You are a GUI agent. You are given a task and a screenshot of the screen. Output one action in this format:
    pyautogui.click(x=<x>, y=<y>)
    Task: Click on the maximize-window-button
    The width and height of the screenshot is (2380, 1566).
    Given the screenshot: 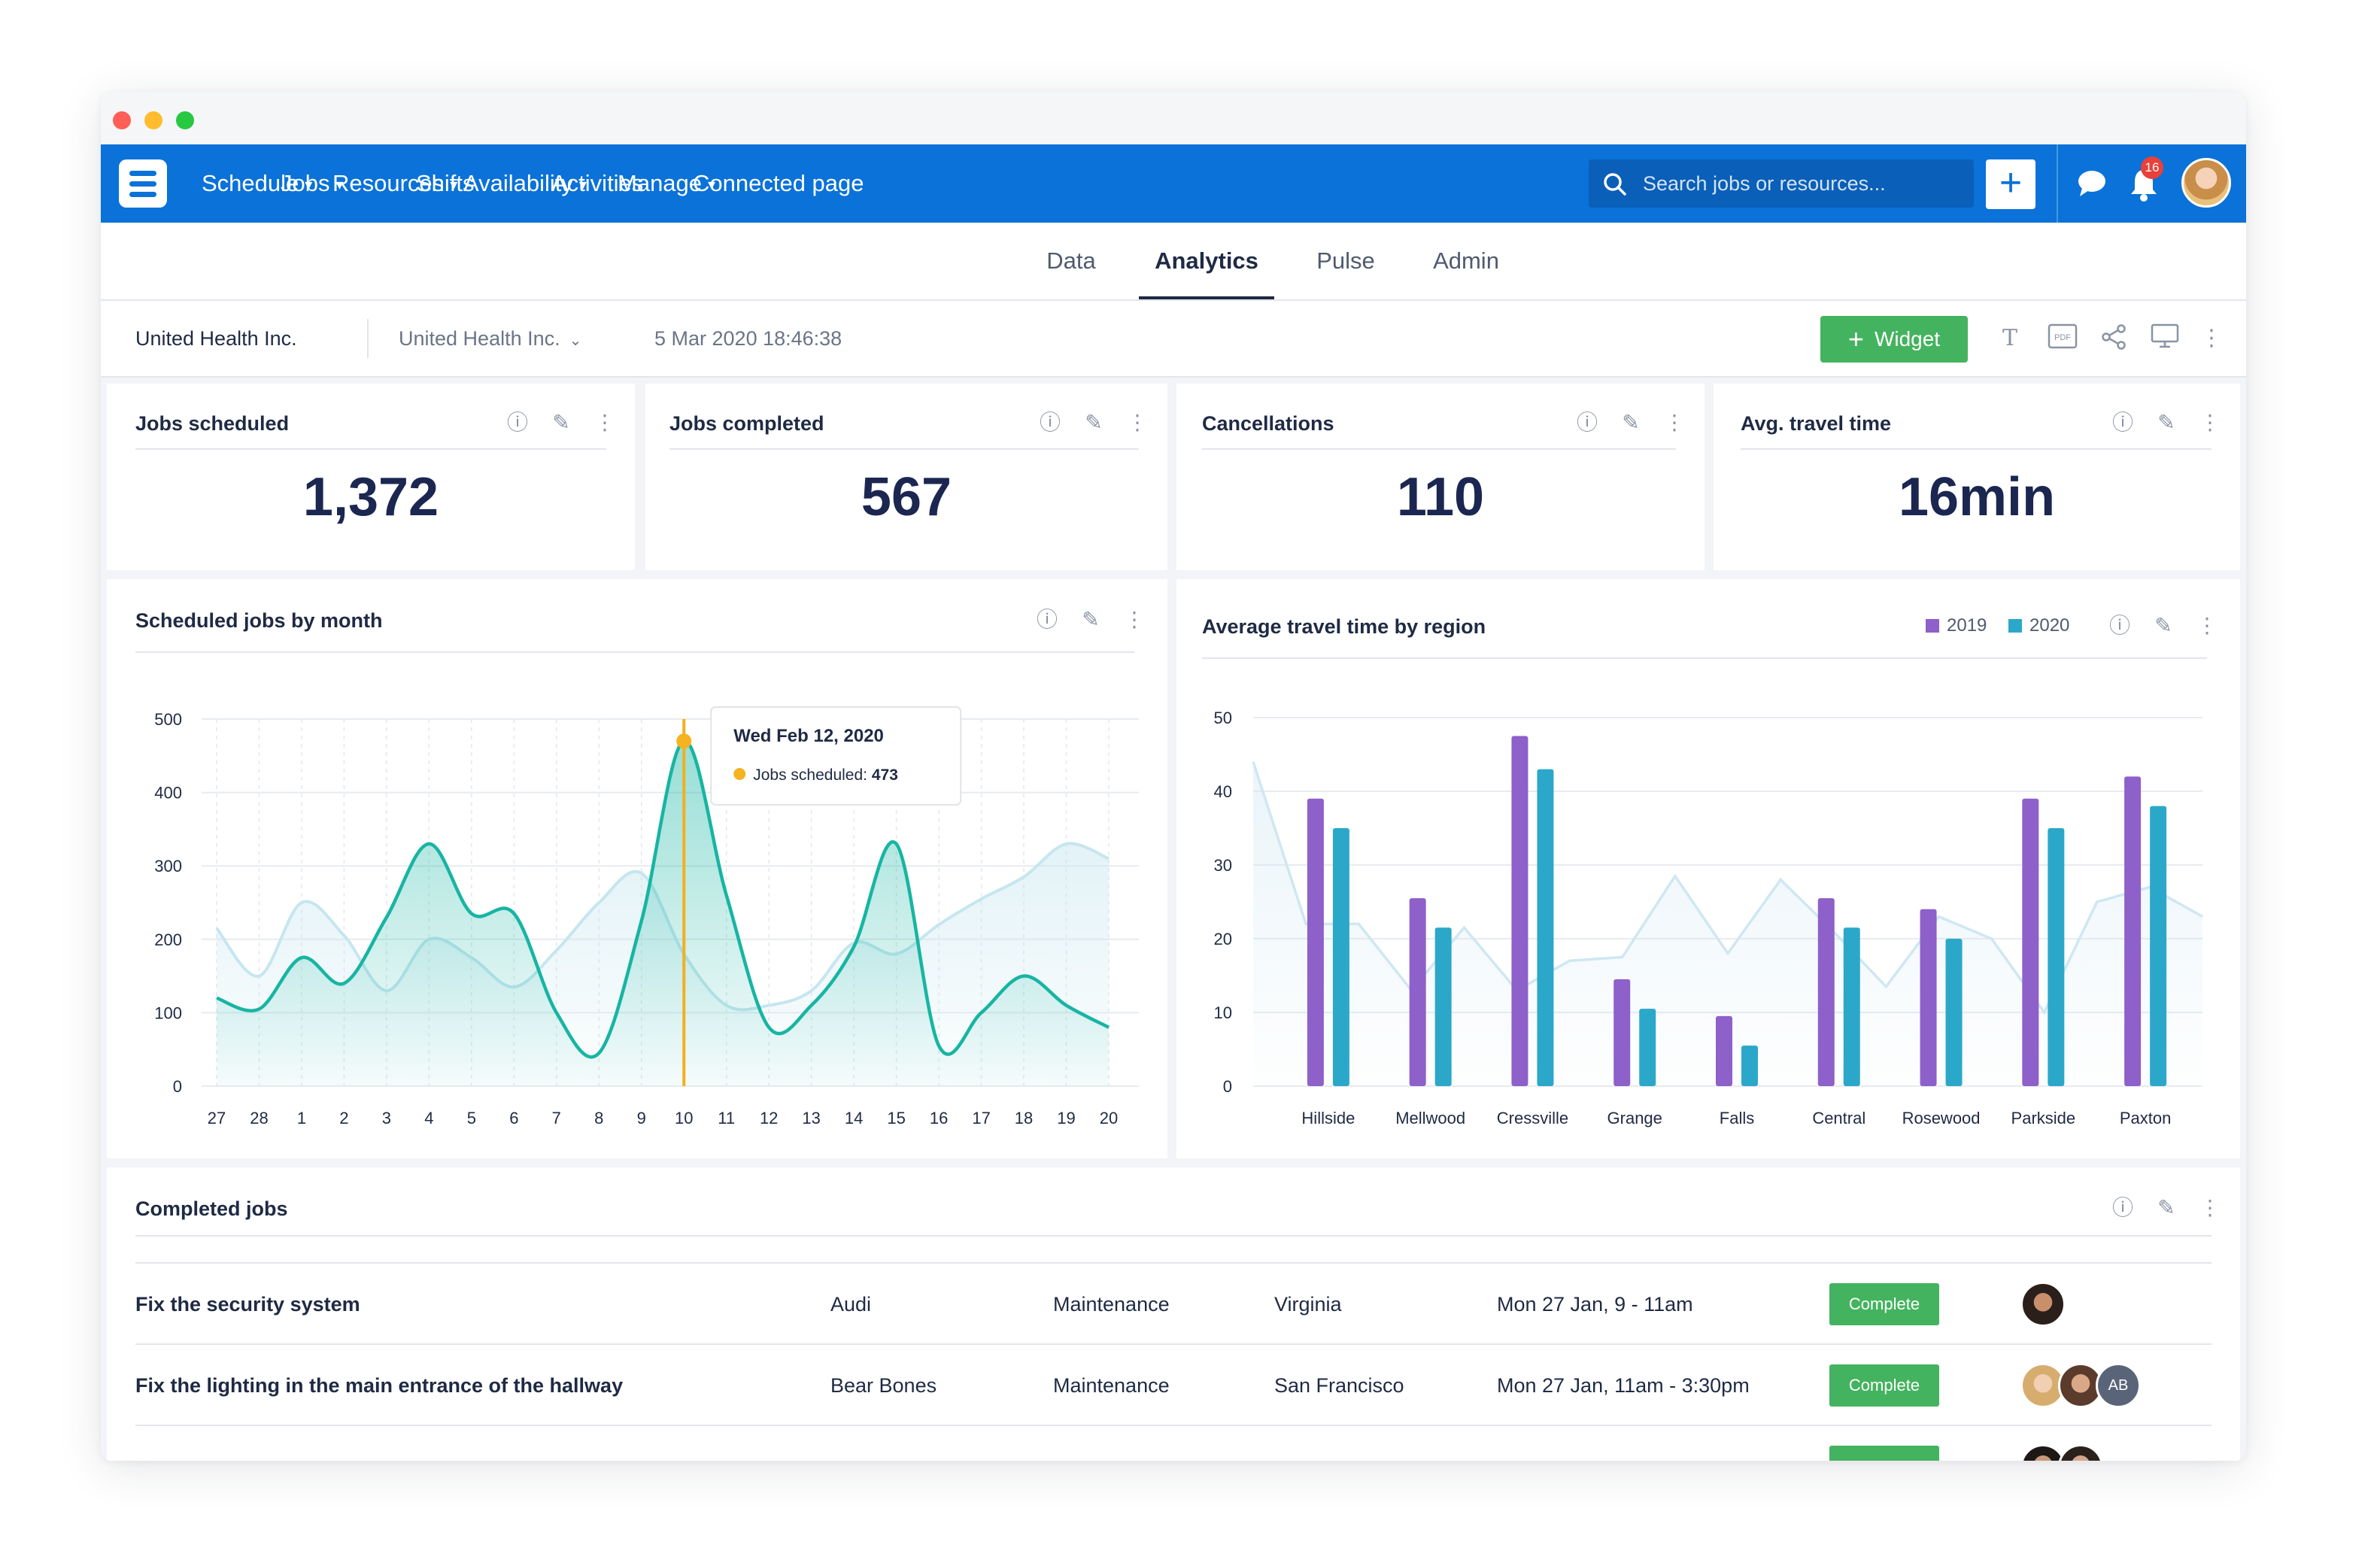 What is the action you would take?
    pyautogui.click(x=185, y=120)
    